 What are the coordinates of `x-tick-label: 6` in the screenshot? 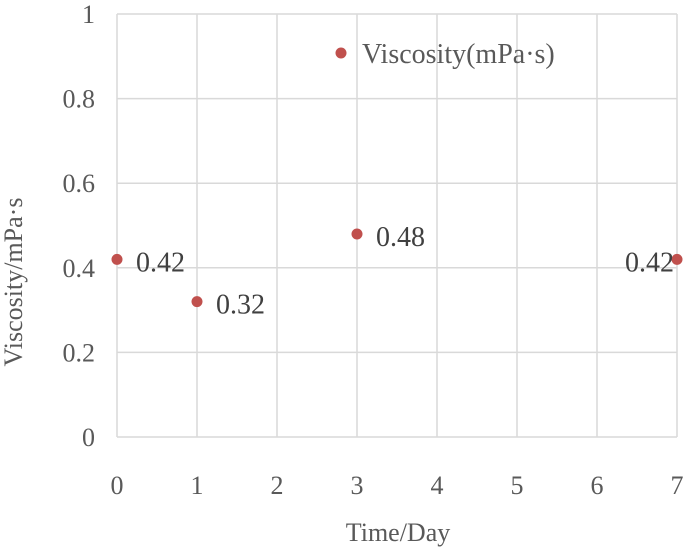 It's located at (597, 485).